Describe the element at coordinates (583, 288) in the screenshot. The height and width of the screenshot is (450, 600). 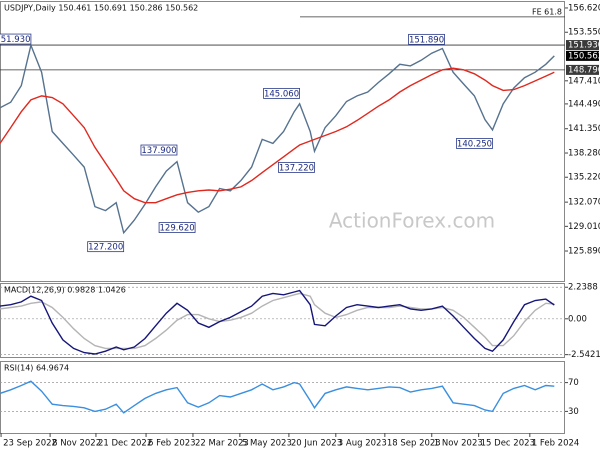
I see `y-tick-label: 2.2388` at that location.